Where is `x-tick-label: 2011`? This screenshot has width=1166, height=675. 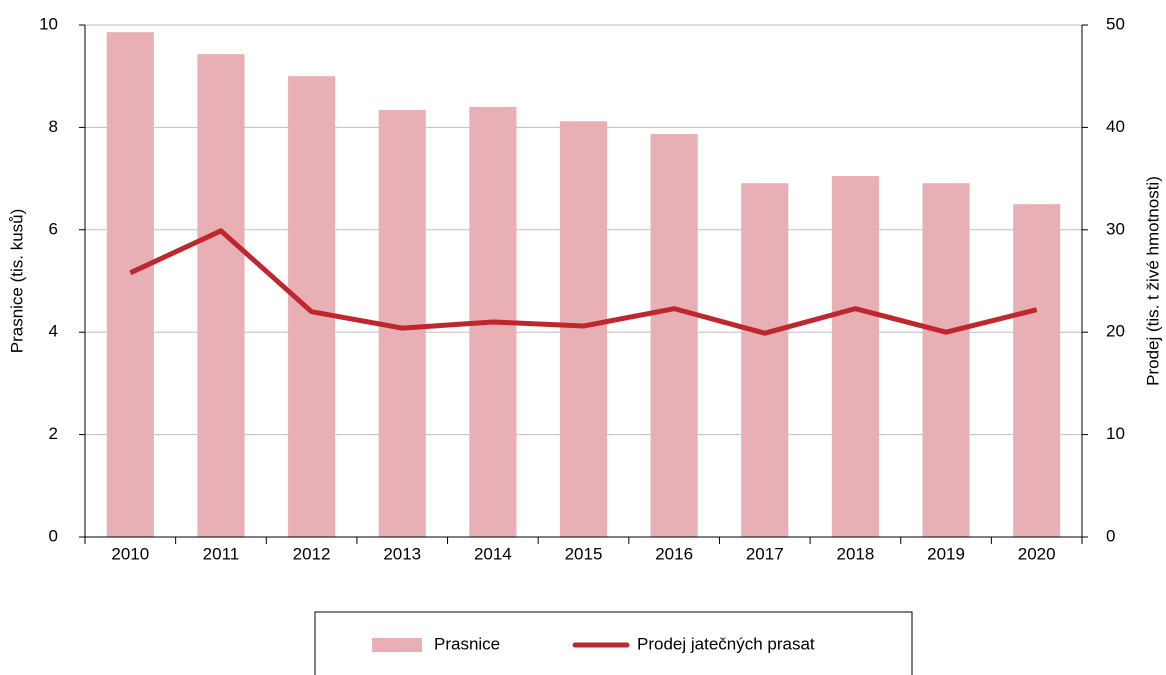 x-tick-label: 2011 is located at coordinates (221, 553).